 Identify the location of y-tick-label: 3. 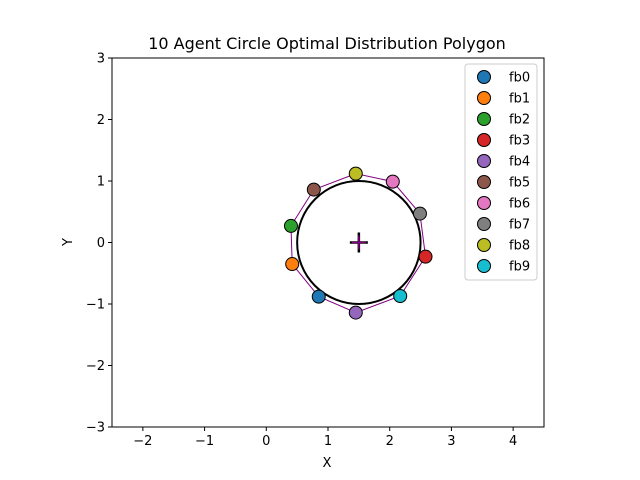
(101, 59).